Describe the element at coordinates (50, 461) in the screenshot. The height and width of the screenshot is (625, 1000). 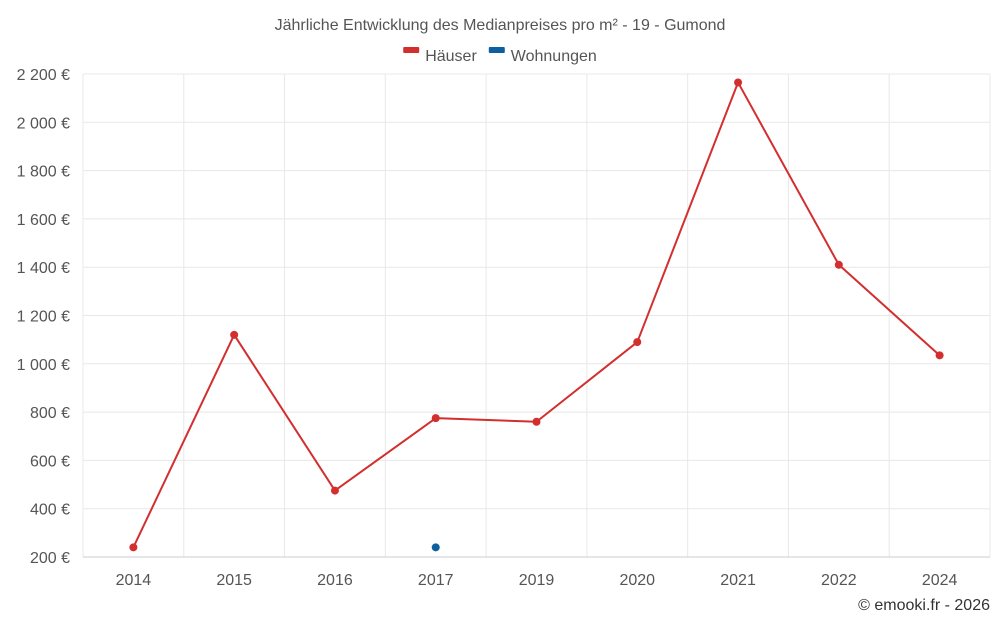
I see `y-tick-label: 600 €` at that location.